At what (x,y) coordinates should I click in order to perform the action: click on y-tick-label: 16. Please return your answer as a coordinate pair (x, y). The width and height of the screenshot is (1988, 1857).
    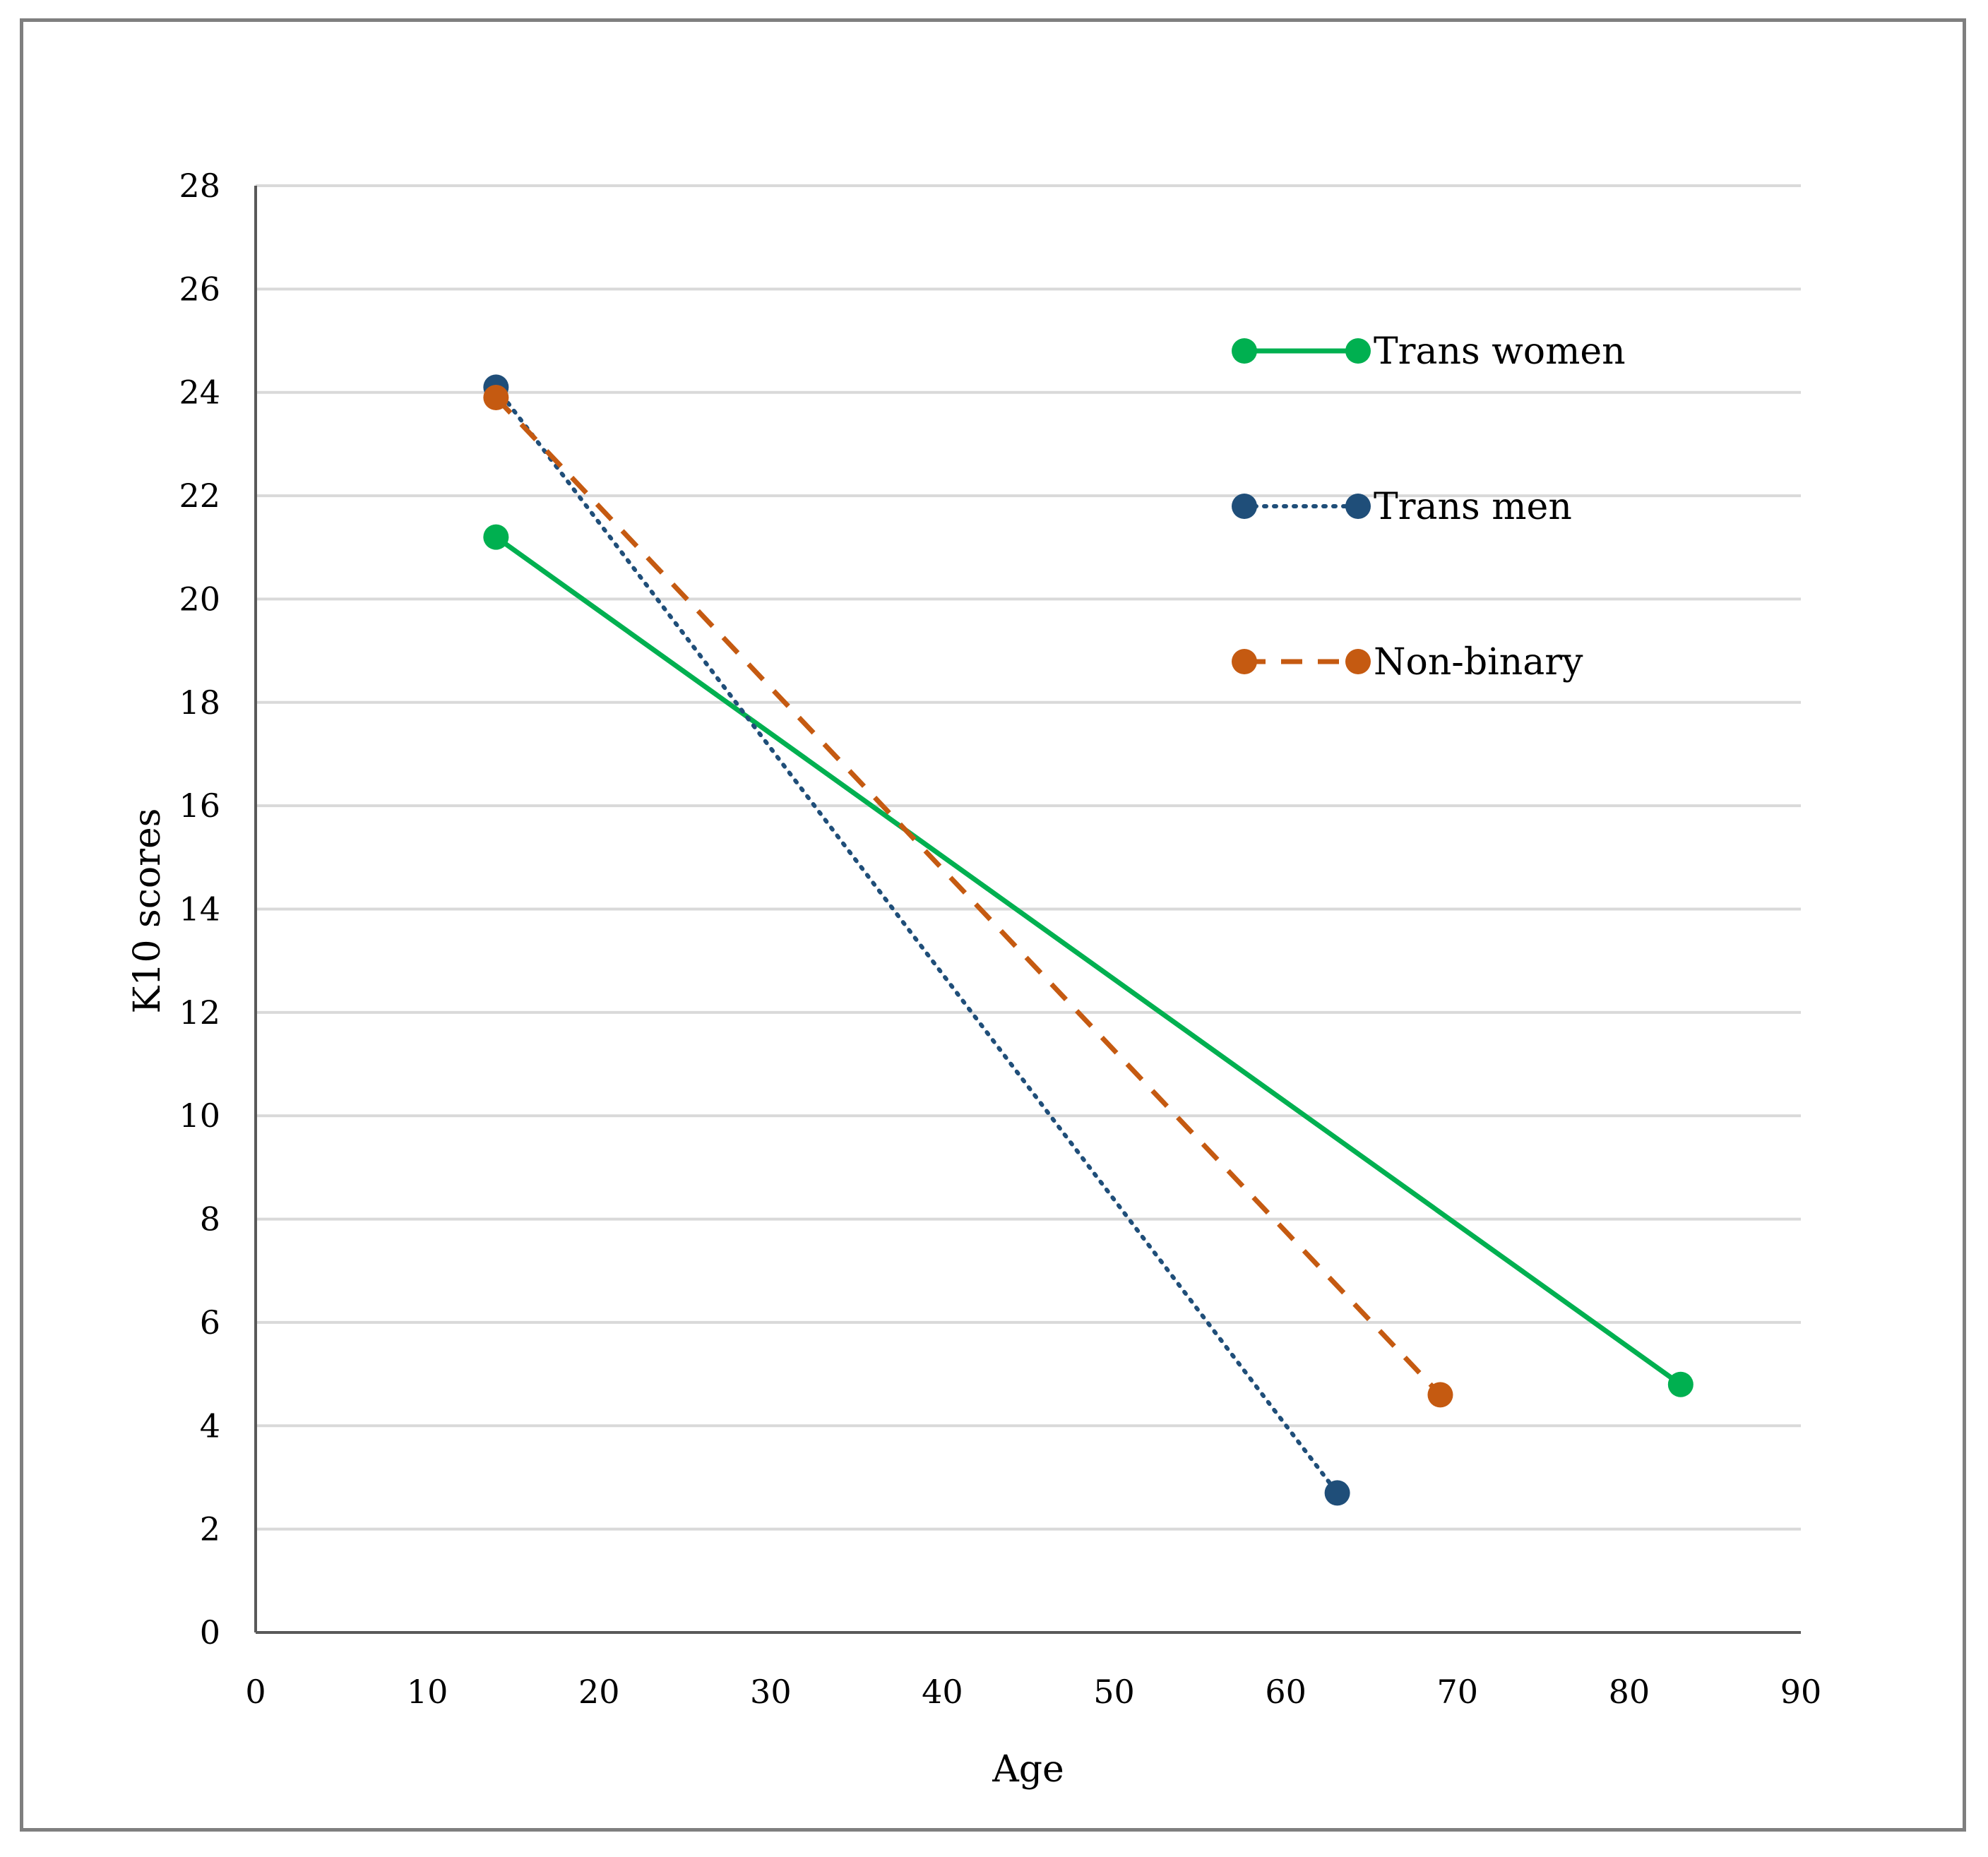
    Looking at the image, I should click on (200, 806).